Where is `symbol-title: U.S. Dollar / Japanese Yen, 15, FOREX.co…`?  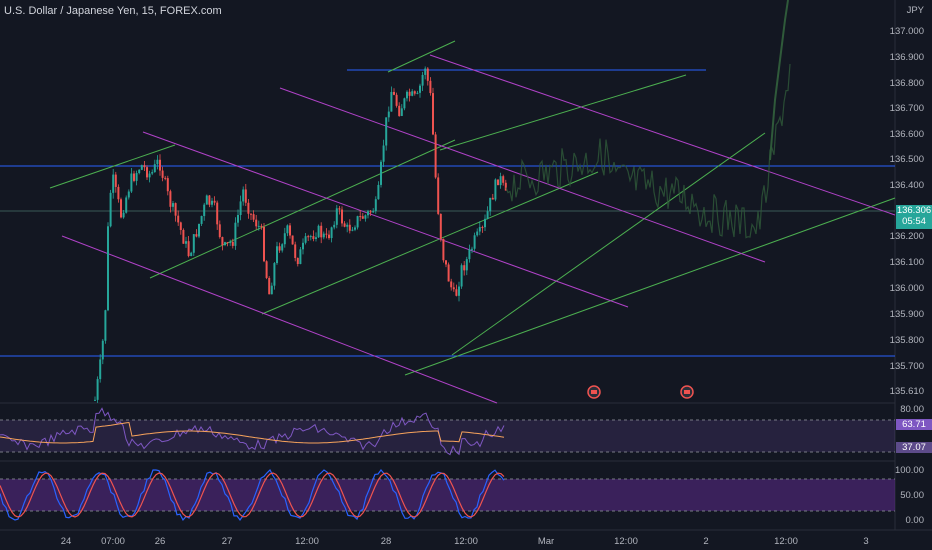 symbol-title: U.S. Dollar / Japanese Yen, 15, FOREX.co… is located at coordinates (113, 11).